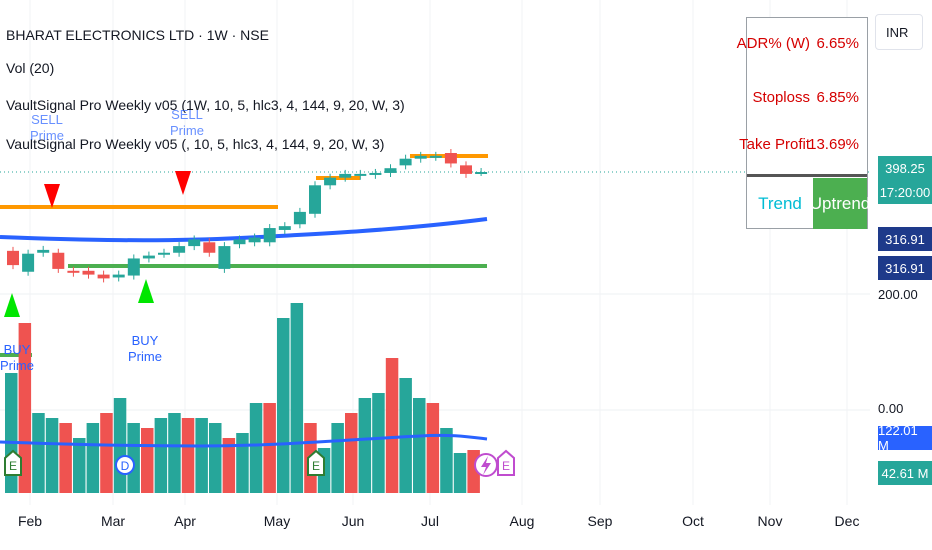  I want to click on time-label-sep: Sep, so click(600, 521).